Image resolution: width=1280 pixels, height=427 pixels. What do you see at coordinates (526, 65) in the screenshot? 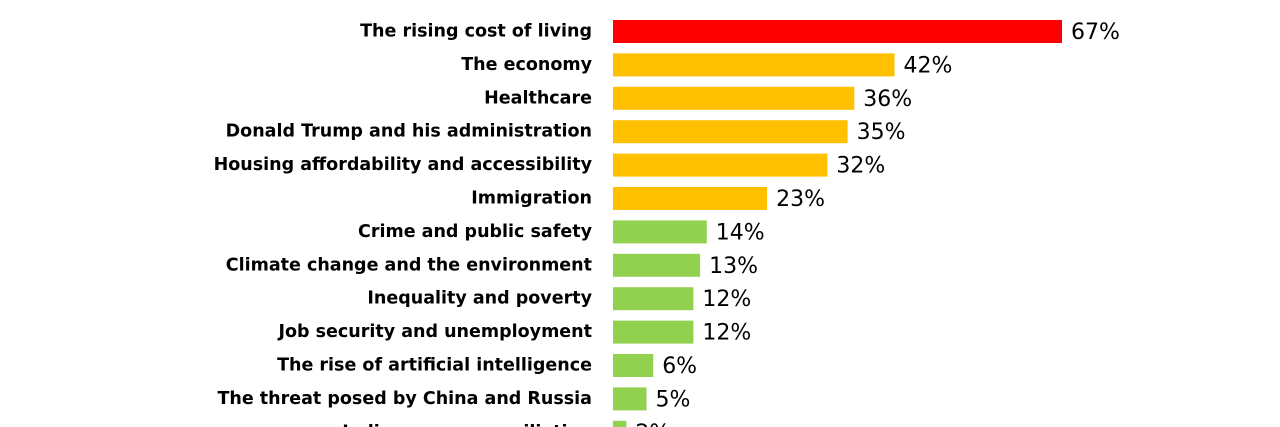
I see `category-label: The economy` at bounding box center [526, 65].